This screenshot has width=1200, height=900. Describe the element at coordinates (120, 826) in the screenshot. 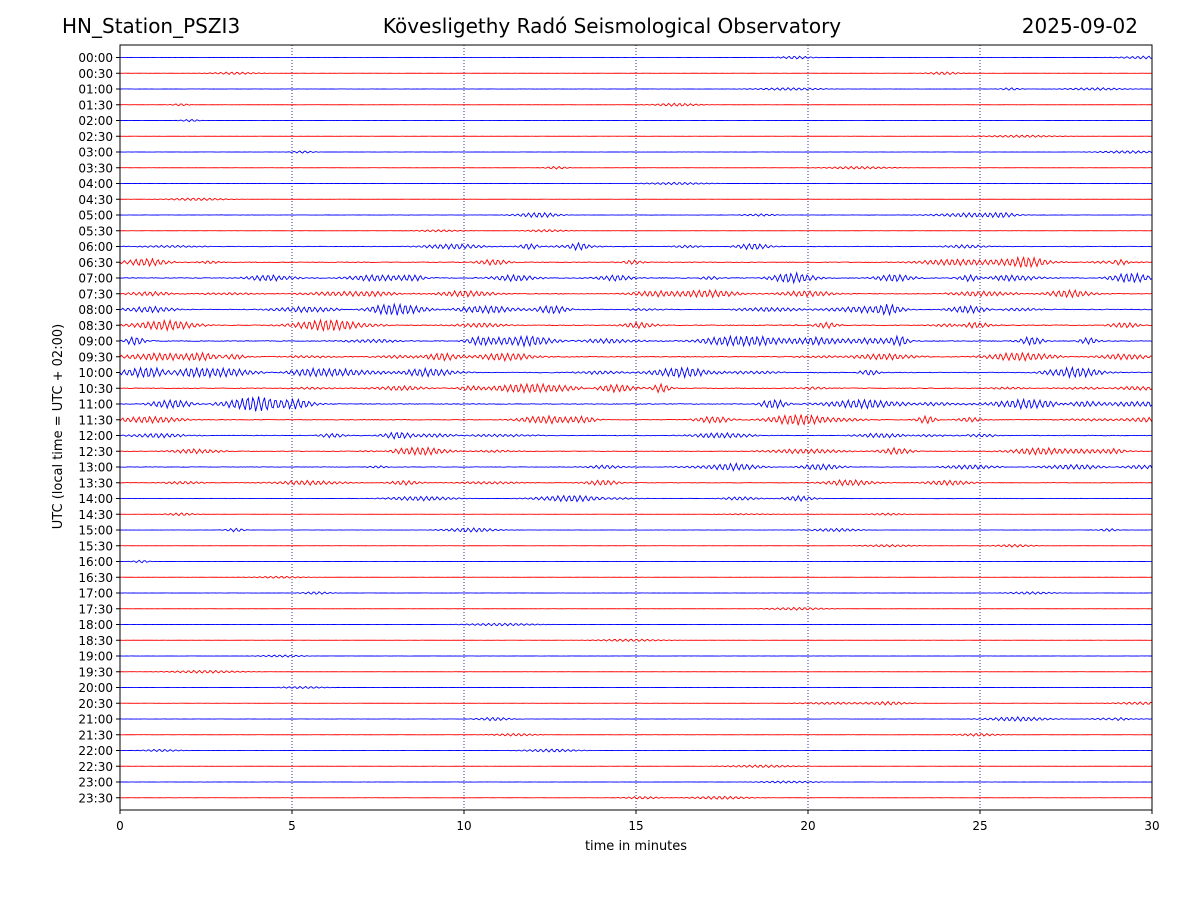

I see `x-tick-label: 0` at that location.